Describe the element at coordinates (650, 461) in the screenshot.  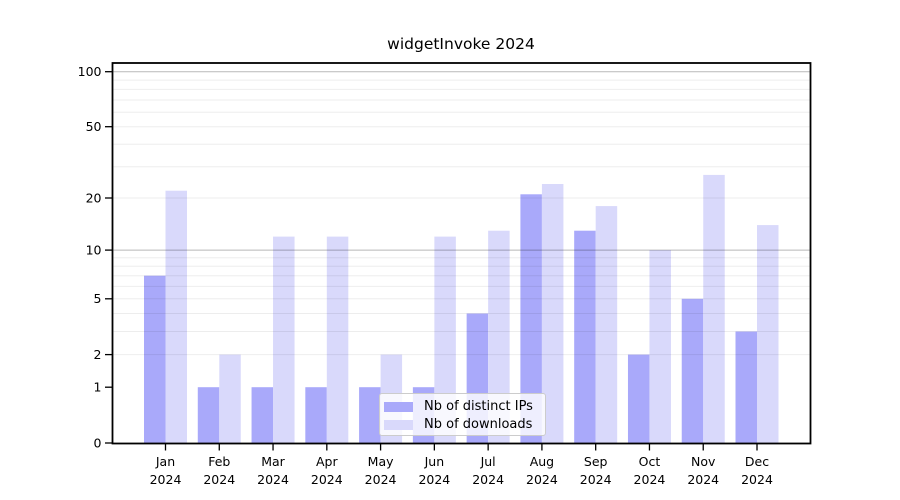
I see `x-tick-label-month: Oct` at that location.